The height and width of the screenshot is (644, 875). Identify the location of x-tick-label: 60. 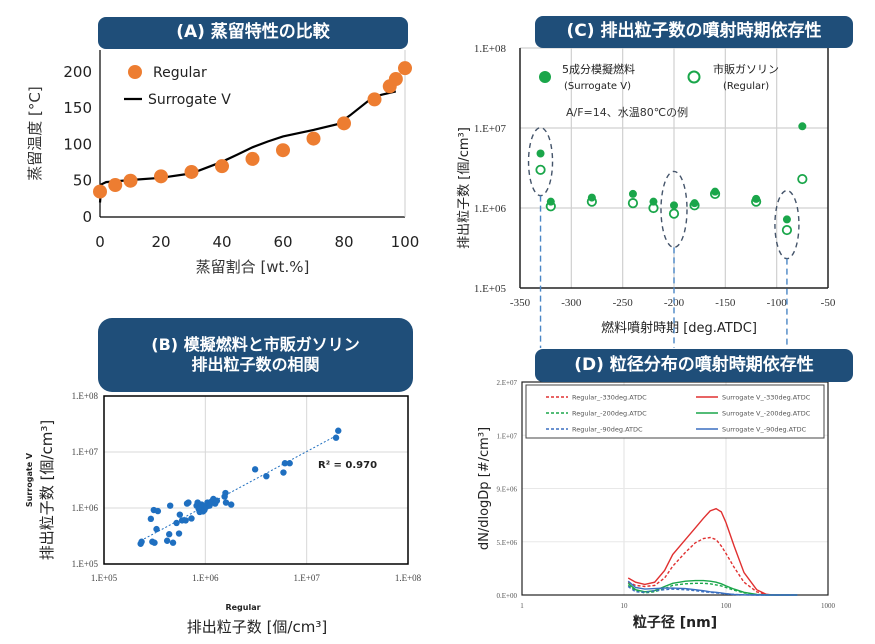
(282, 242).